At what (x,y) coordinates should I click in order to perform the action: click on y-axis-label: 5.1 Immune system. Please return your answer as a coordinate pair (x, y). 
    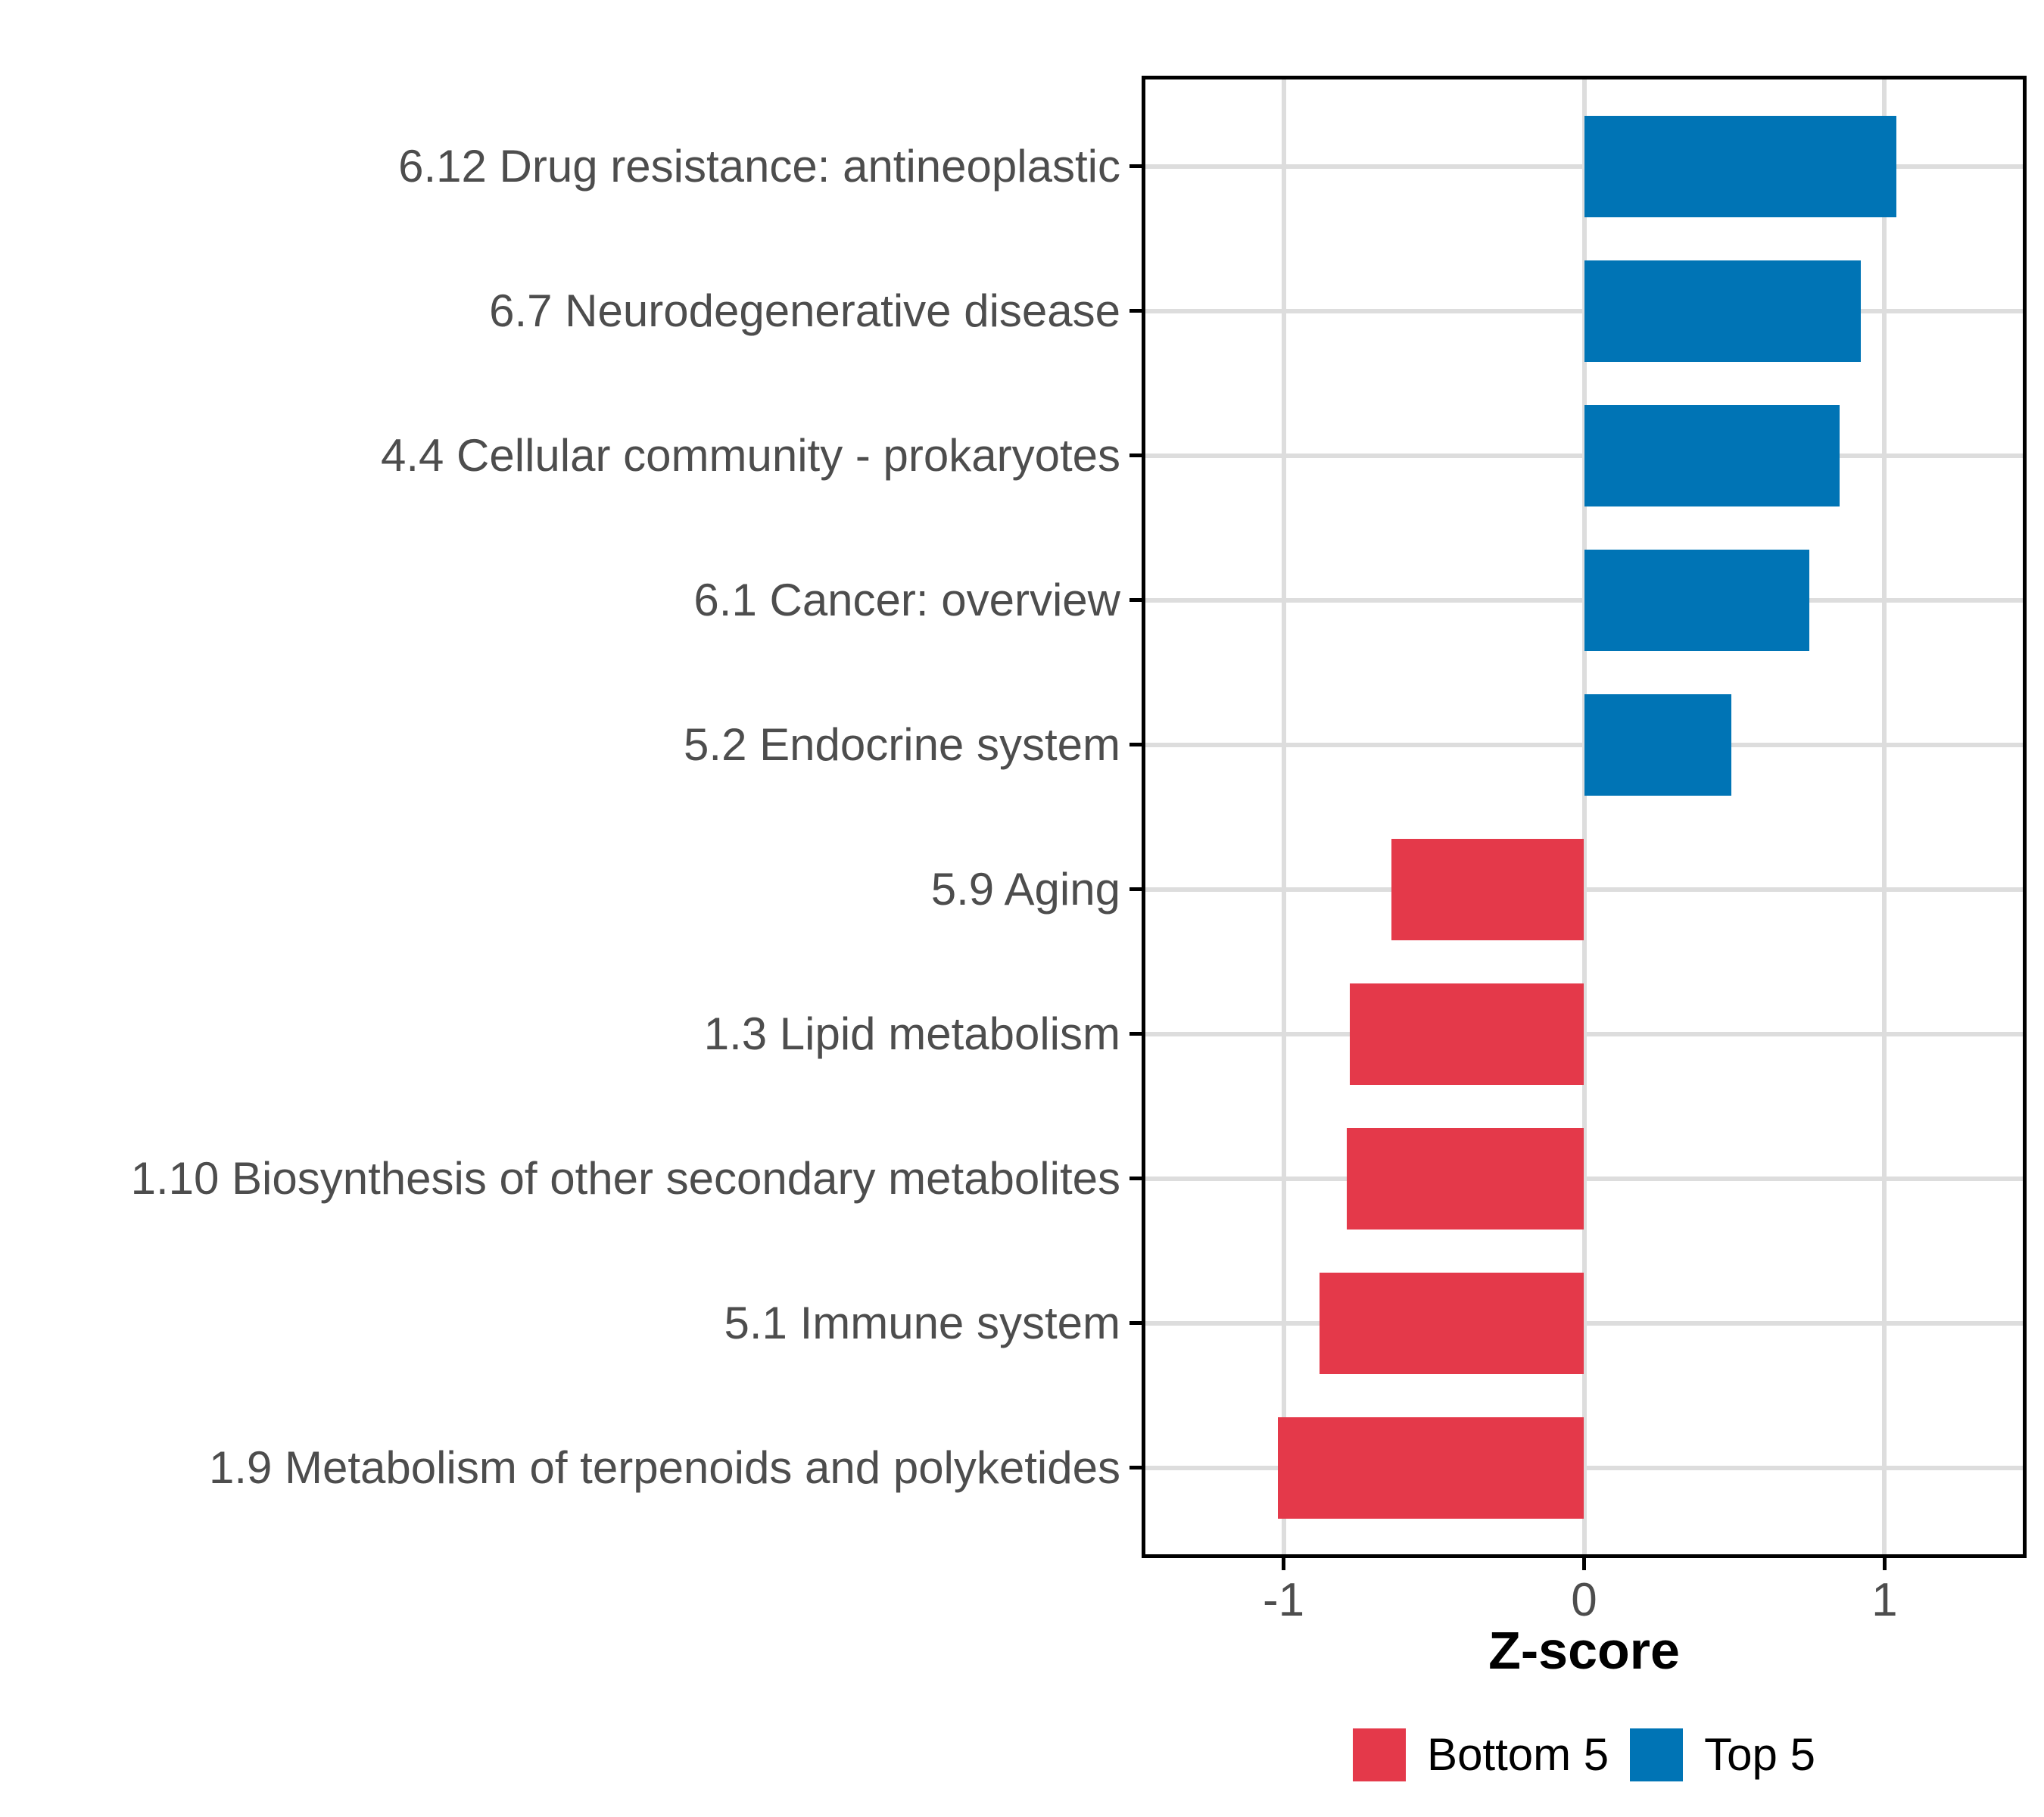
    Looking at the image, I should click on (922, 1322).